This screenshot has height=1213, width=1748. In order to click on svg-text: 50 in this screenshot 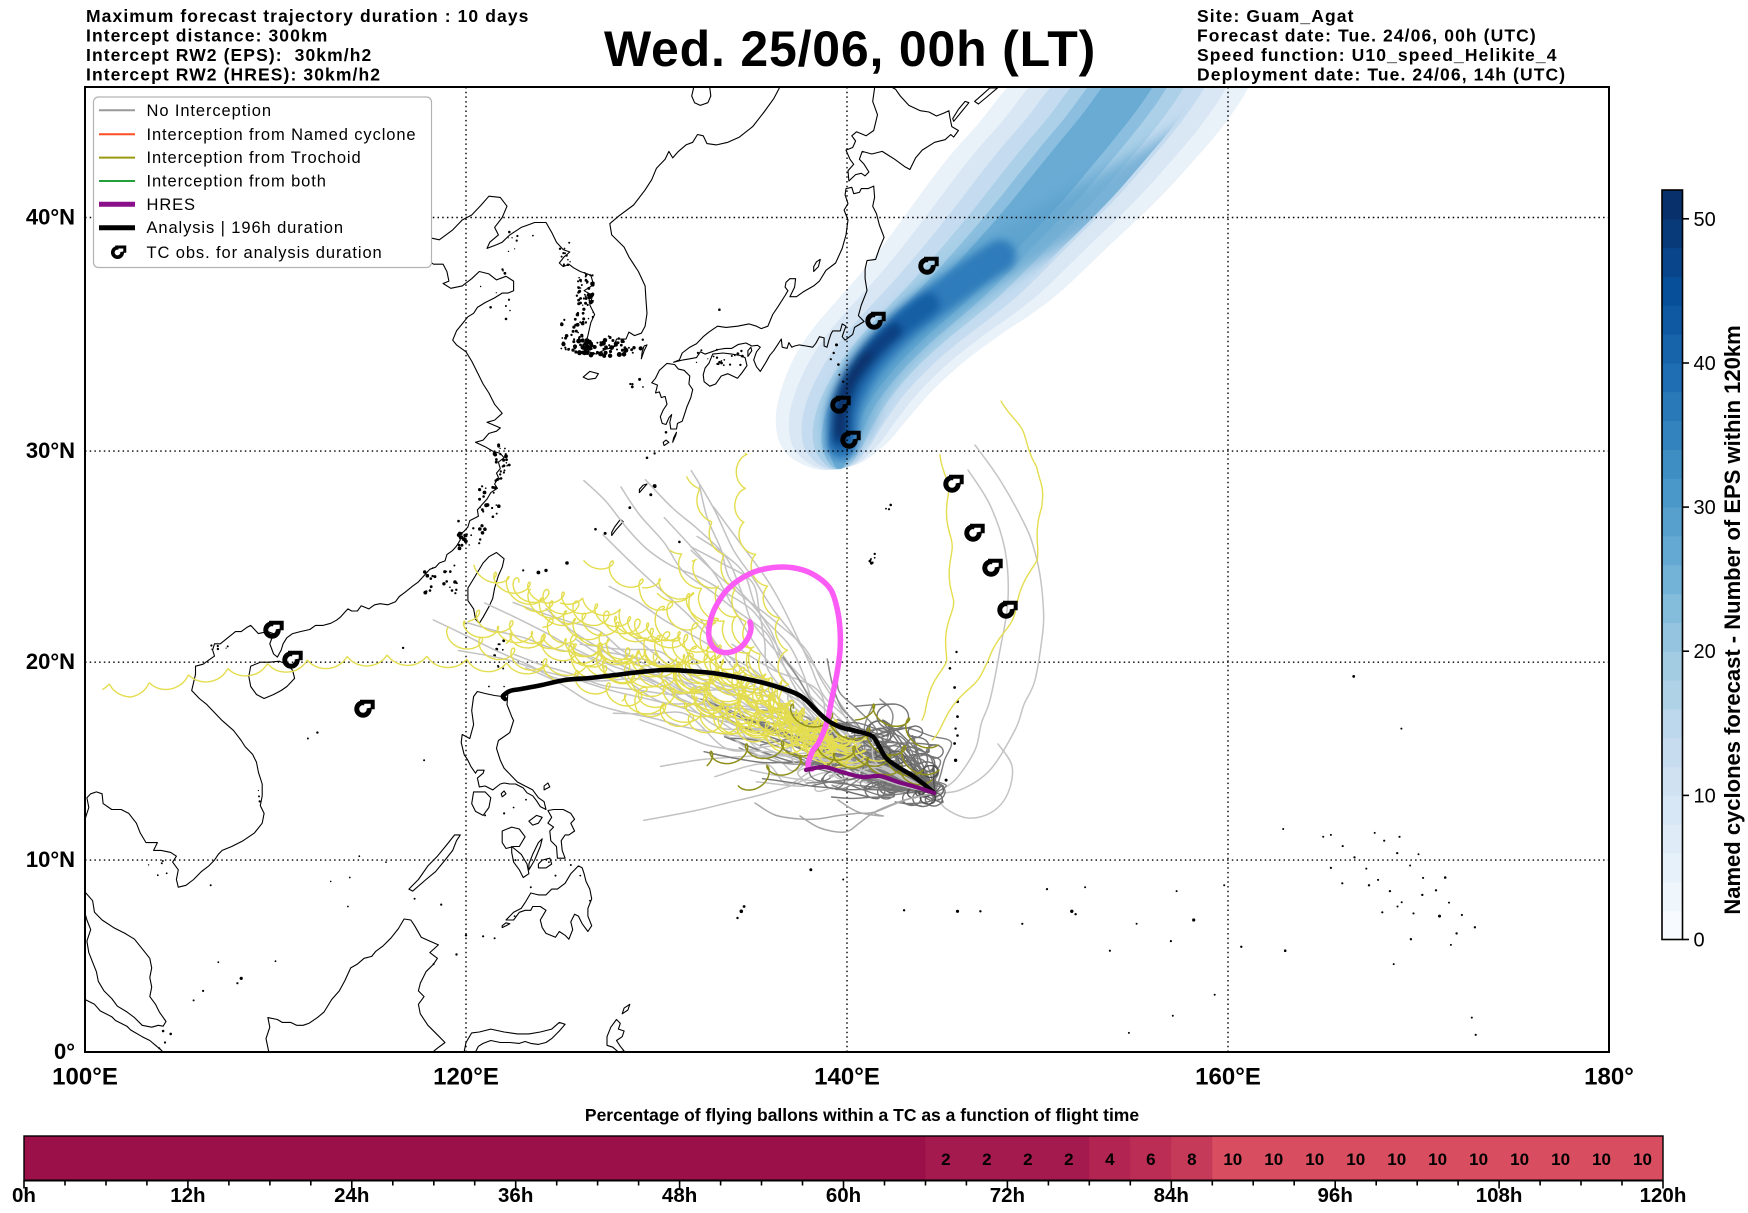, I will do `click(1705, 220)`.